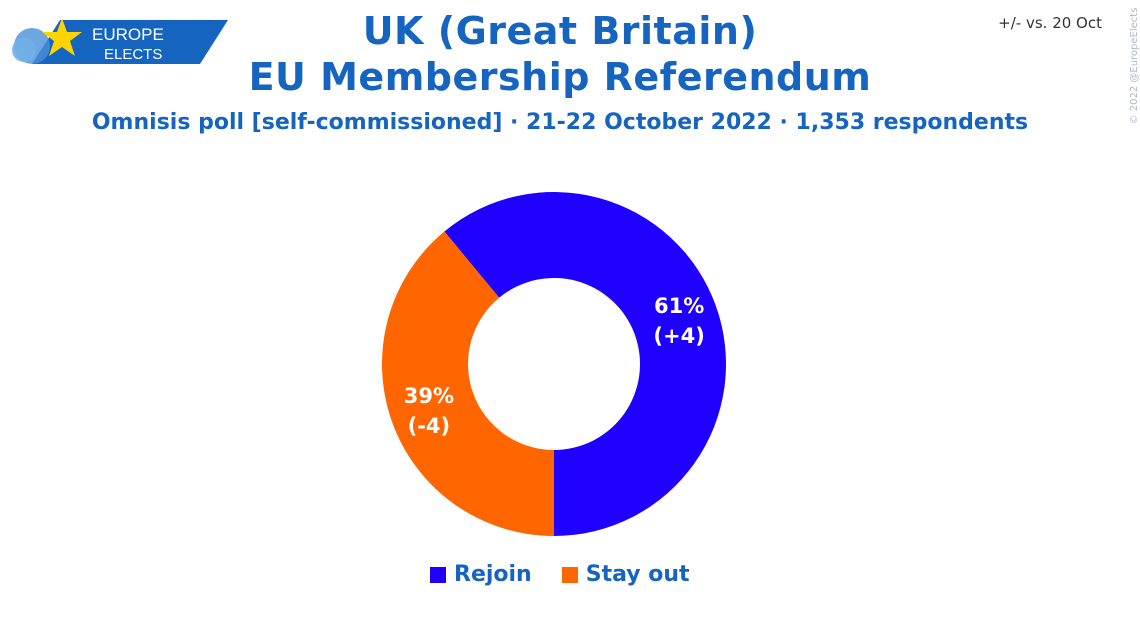 This screenshot has width=1140, height=624. What do you see at coordinates (429, 426) in the screenshot?
I see `slice-change-label: (-4)` at bounding box center [429, 426].